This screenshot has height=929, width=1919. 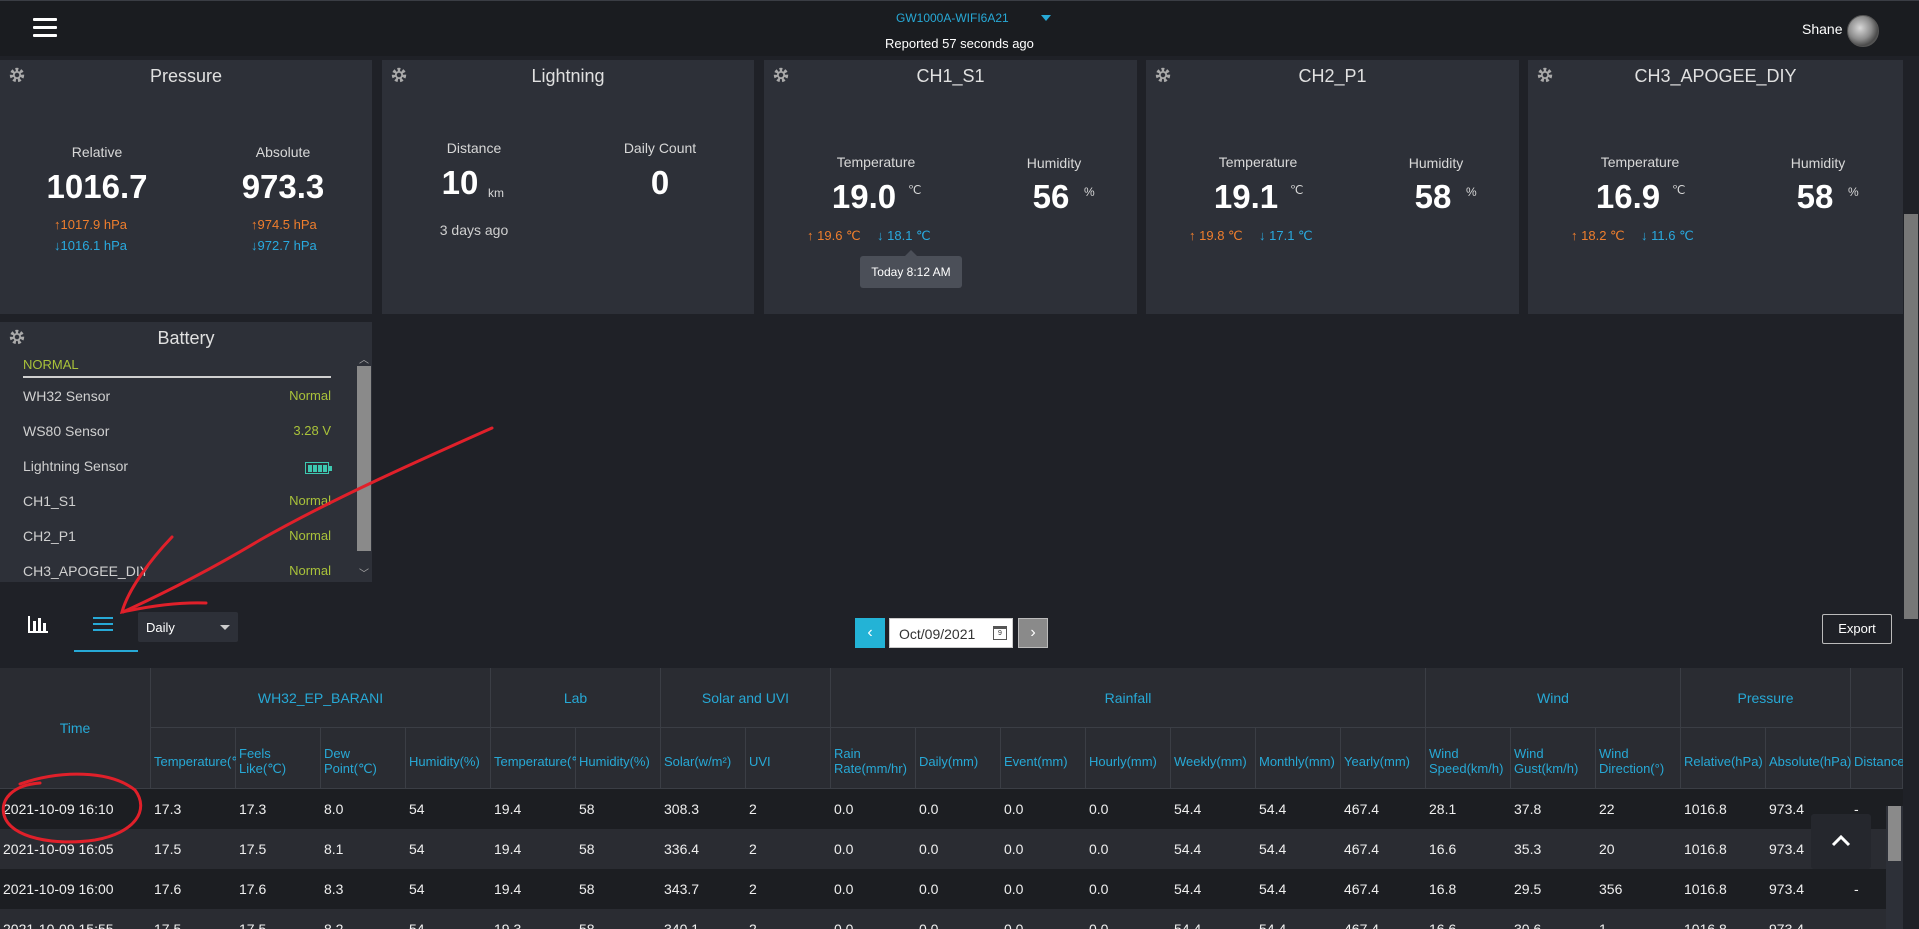 What do you see at coordinates (363, 758) in the screenshot?
I see `column-header: Dew Point(℃)` at bounding box center [363, 758].